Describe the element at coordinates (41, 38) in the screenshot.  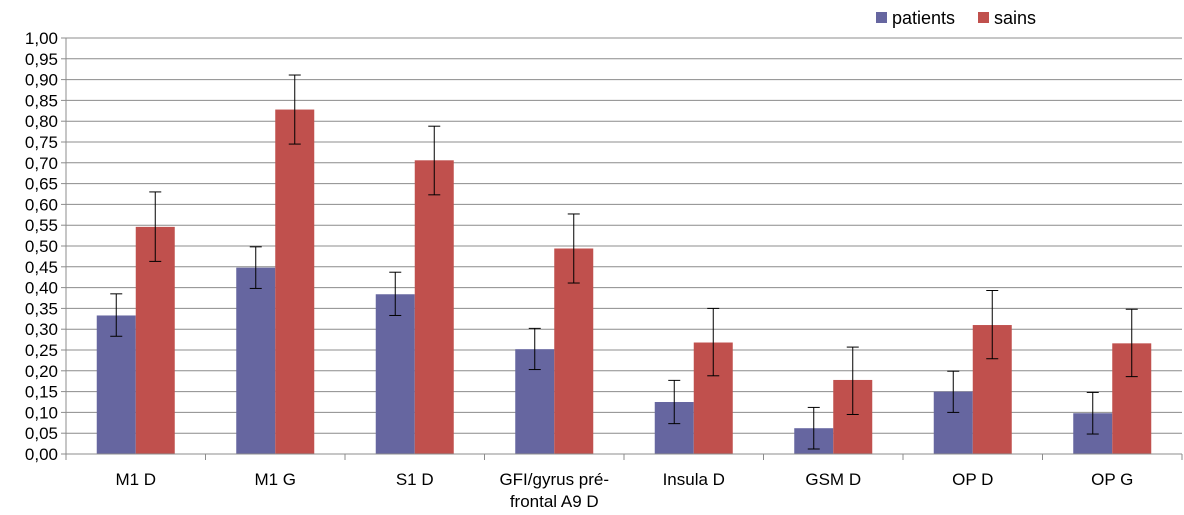
I see `y-tick-label: 1,00` at that location.